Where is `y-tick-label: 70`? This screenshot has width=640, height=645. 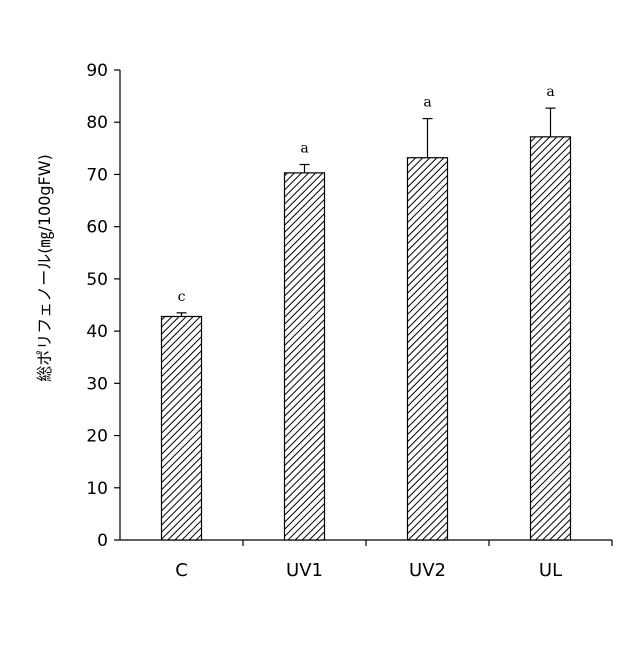
y-tick-label: 70 is located at coordinates (97, 175).